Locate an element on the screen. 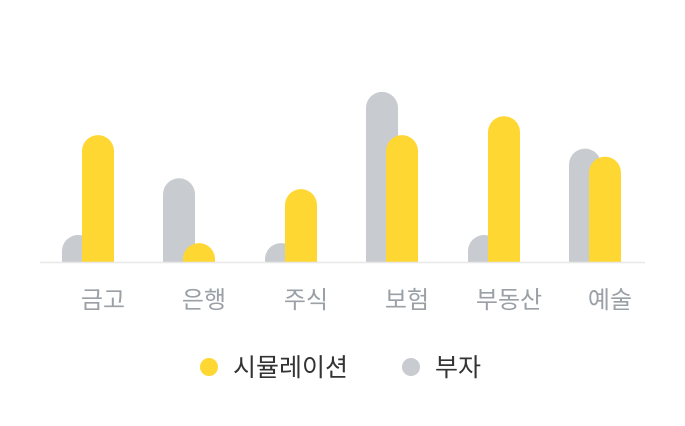 The width and height of the screenshot is (685, 426). legend-label-0: 시뮬레이션 is located at coordinates (290, 367).